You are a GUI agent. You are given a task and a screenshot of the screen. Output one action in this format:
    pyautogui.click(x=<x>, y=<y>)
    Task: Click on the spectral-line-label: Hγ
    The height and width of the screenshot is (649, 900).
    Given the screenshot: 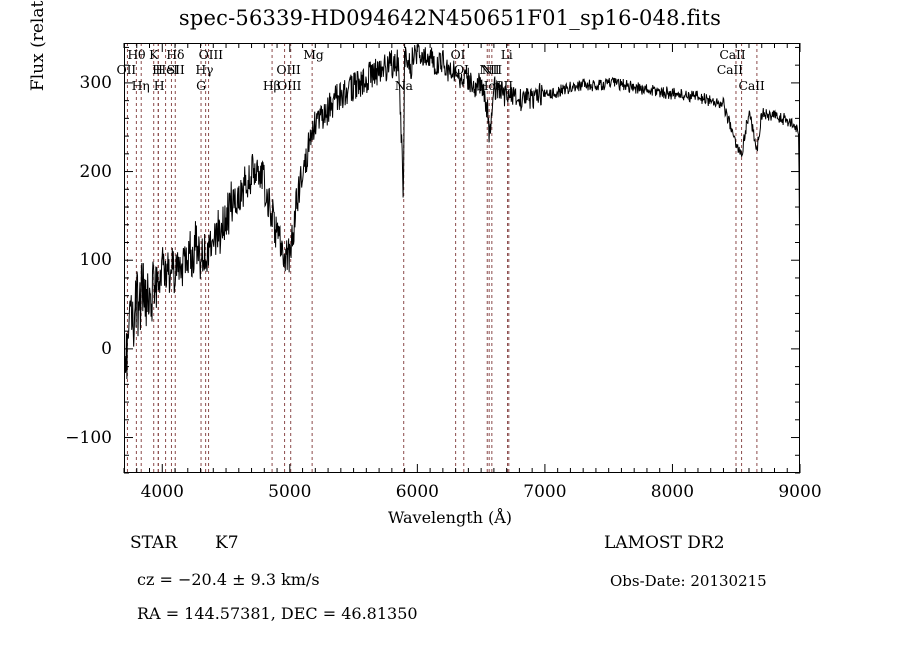 What is the action you would take?
    pyautogui.click(x=204, y=69)
    